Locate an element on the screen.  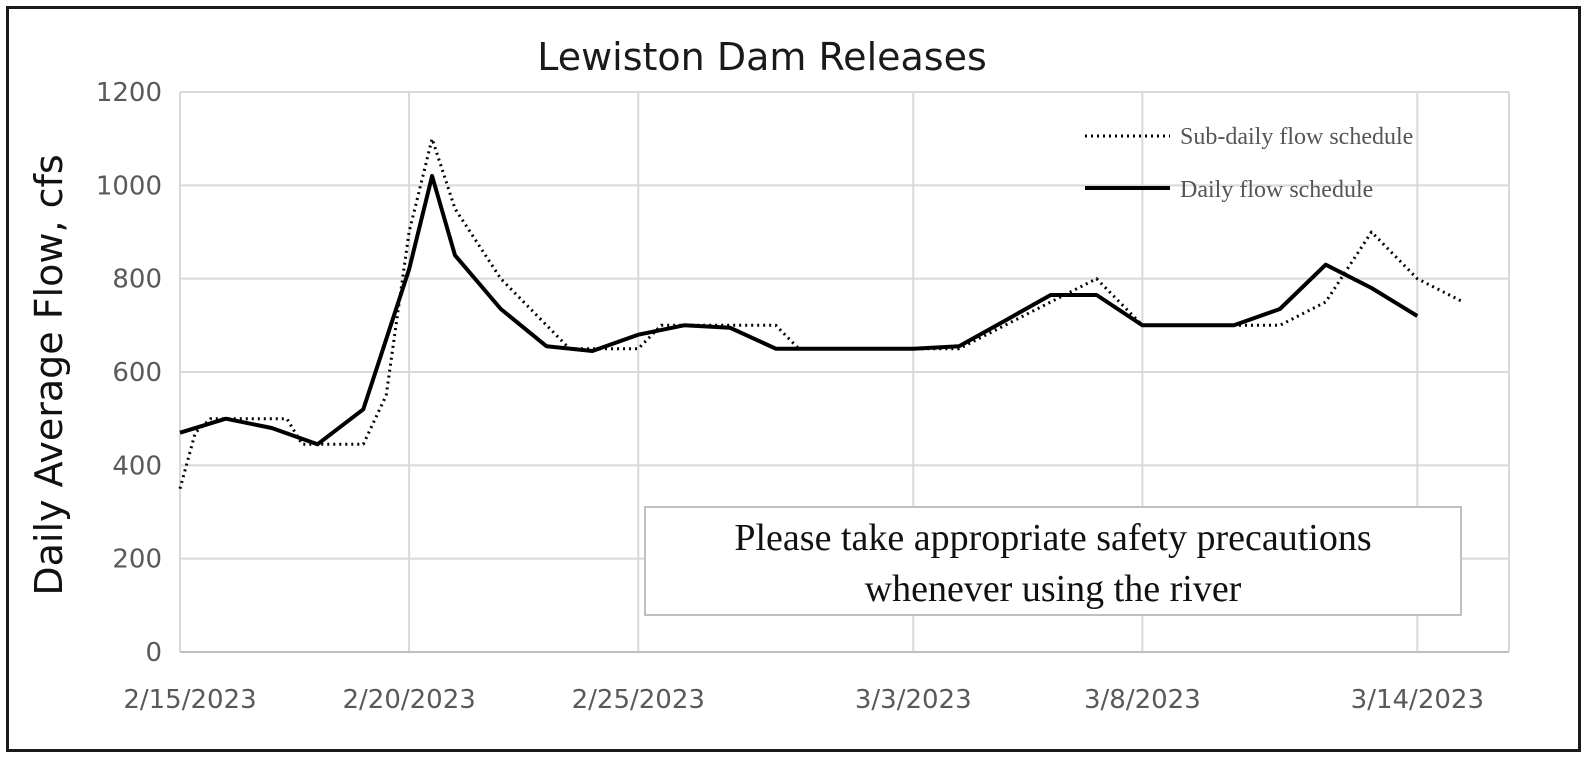
y-tick-label: 1200 is located at coordinates (129, 93).